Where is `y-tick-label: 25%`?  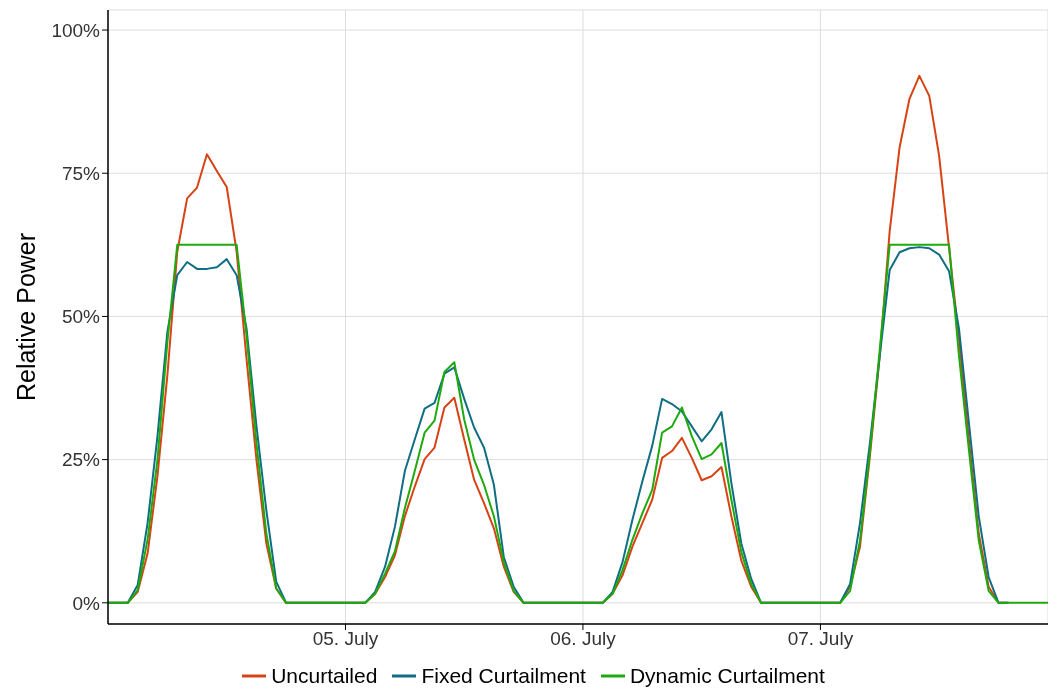 y-tick-label: 25% is located at coordinates (81, 460).